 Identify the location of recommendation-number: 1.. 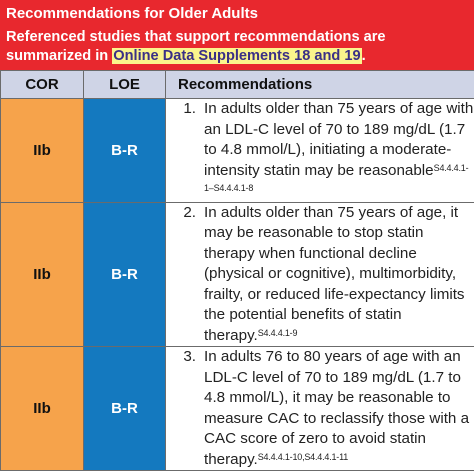
(185, 150).